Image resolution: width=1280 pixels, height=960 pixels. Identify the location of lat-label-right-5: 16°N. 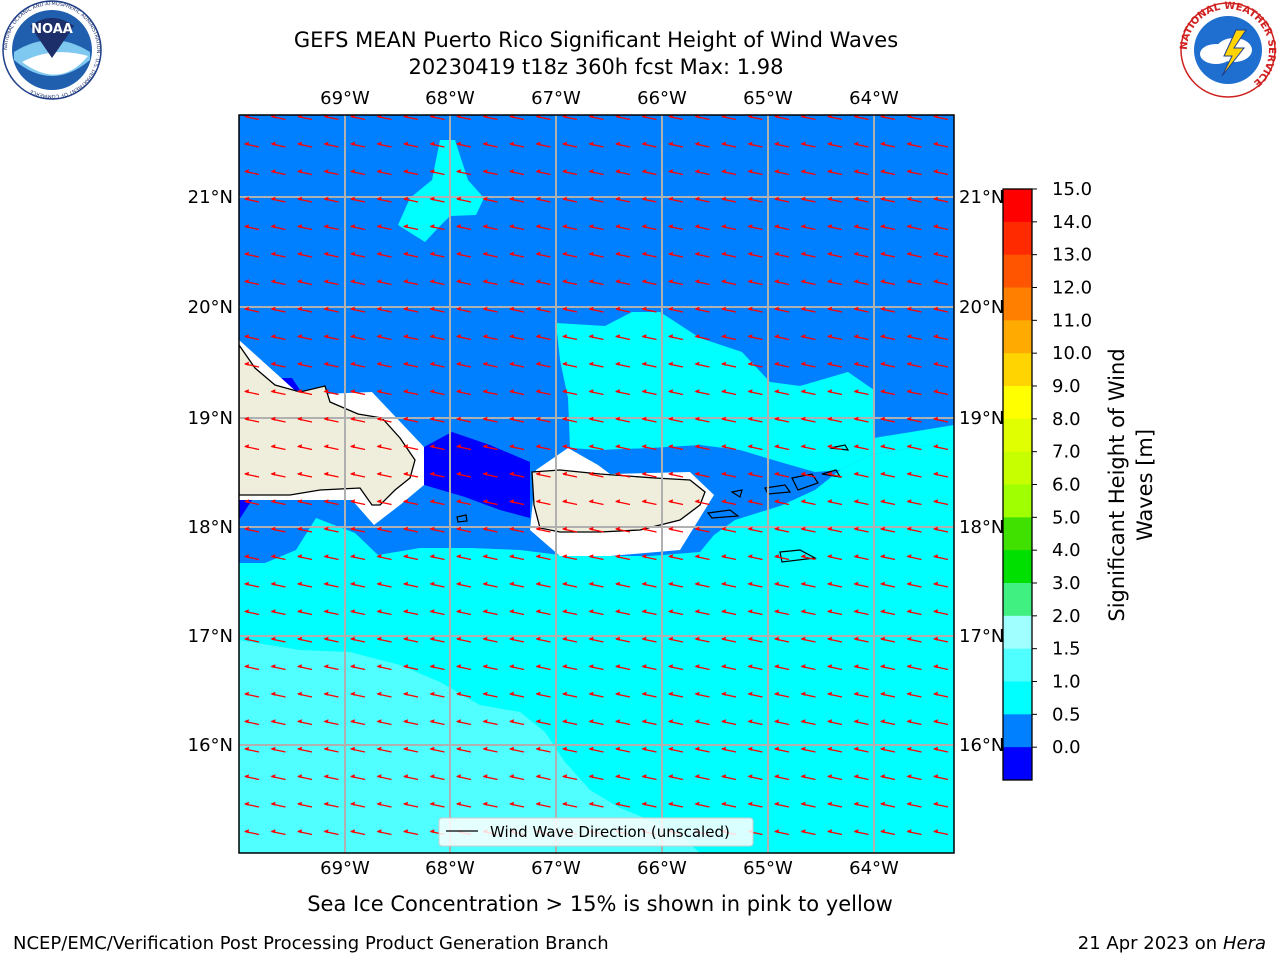
(981, 745).